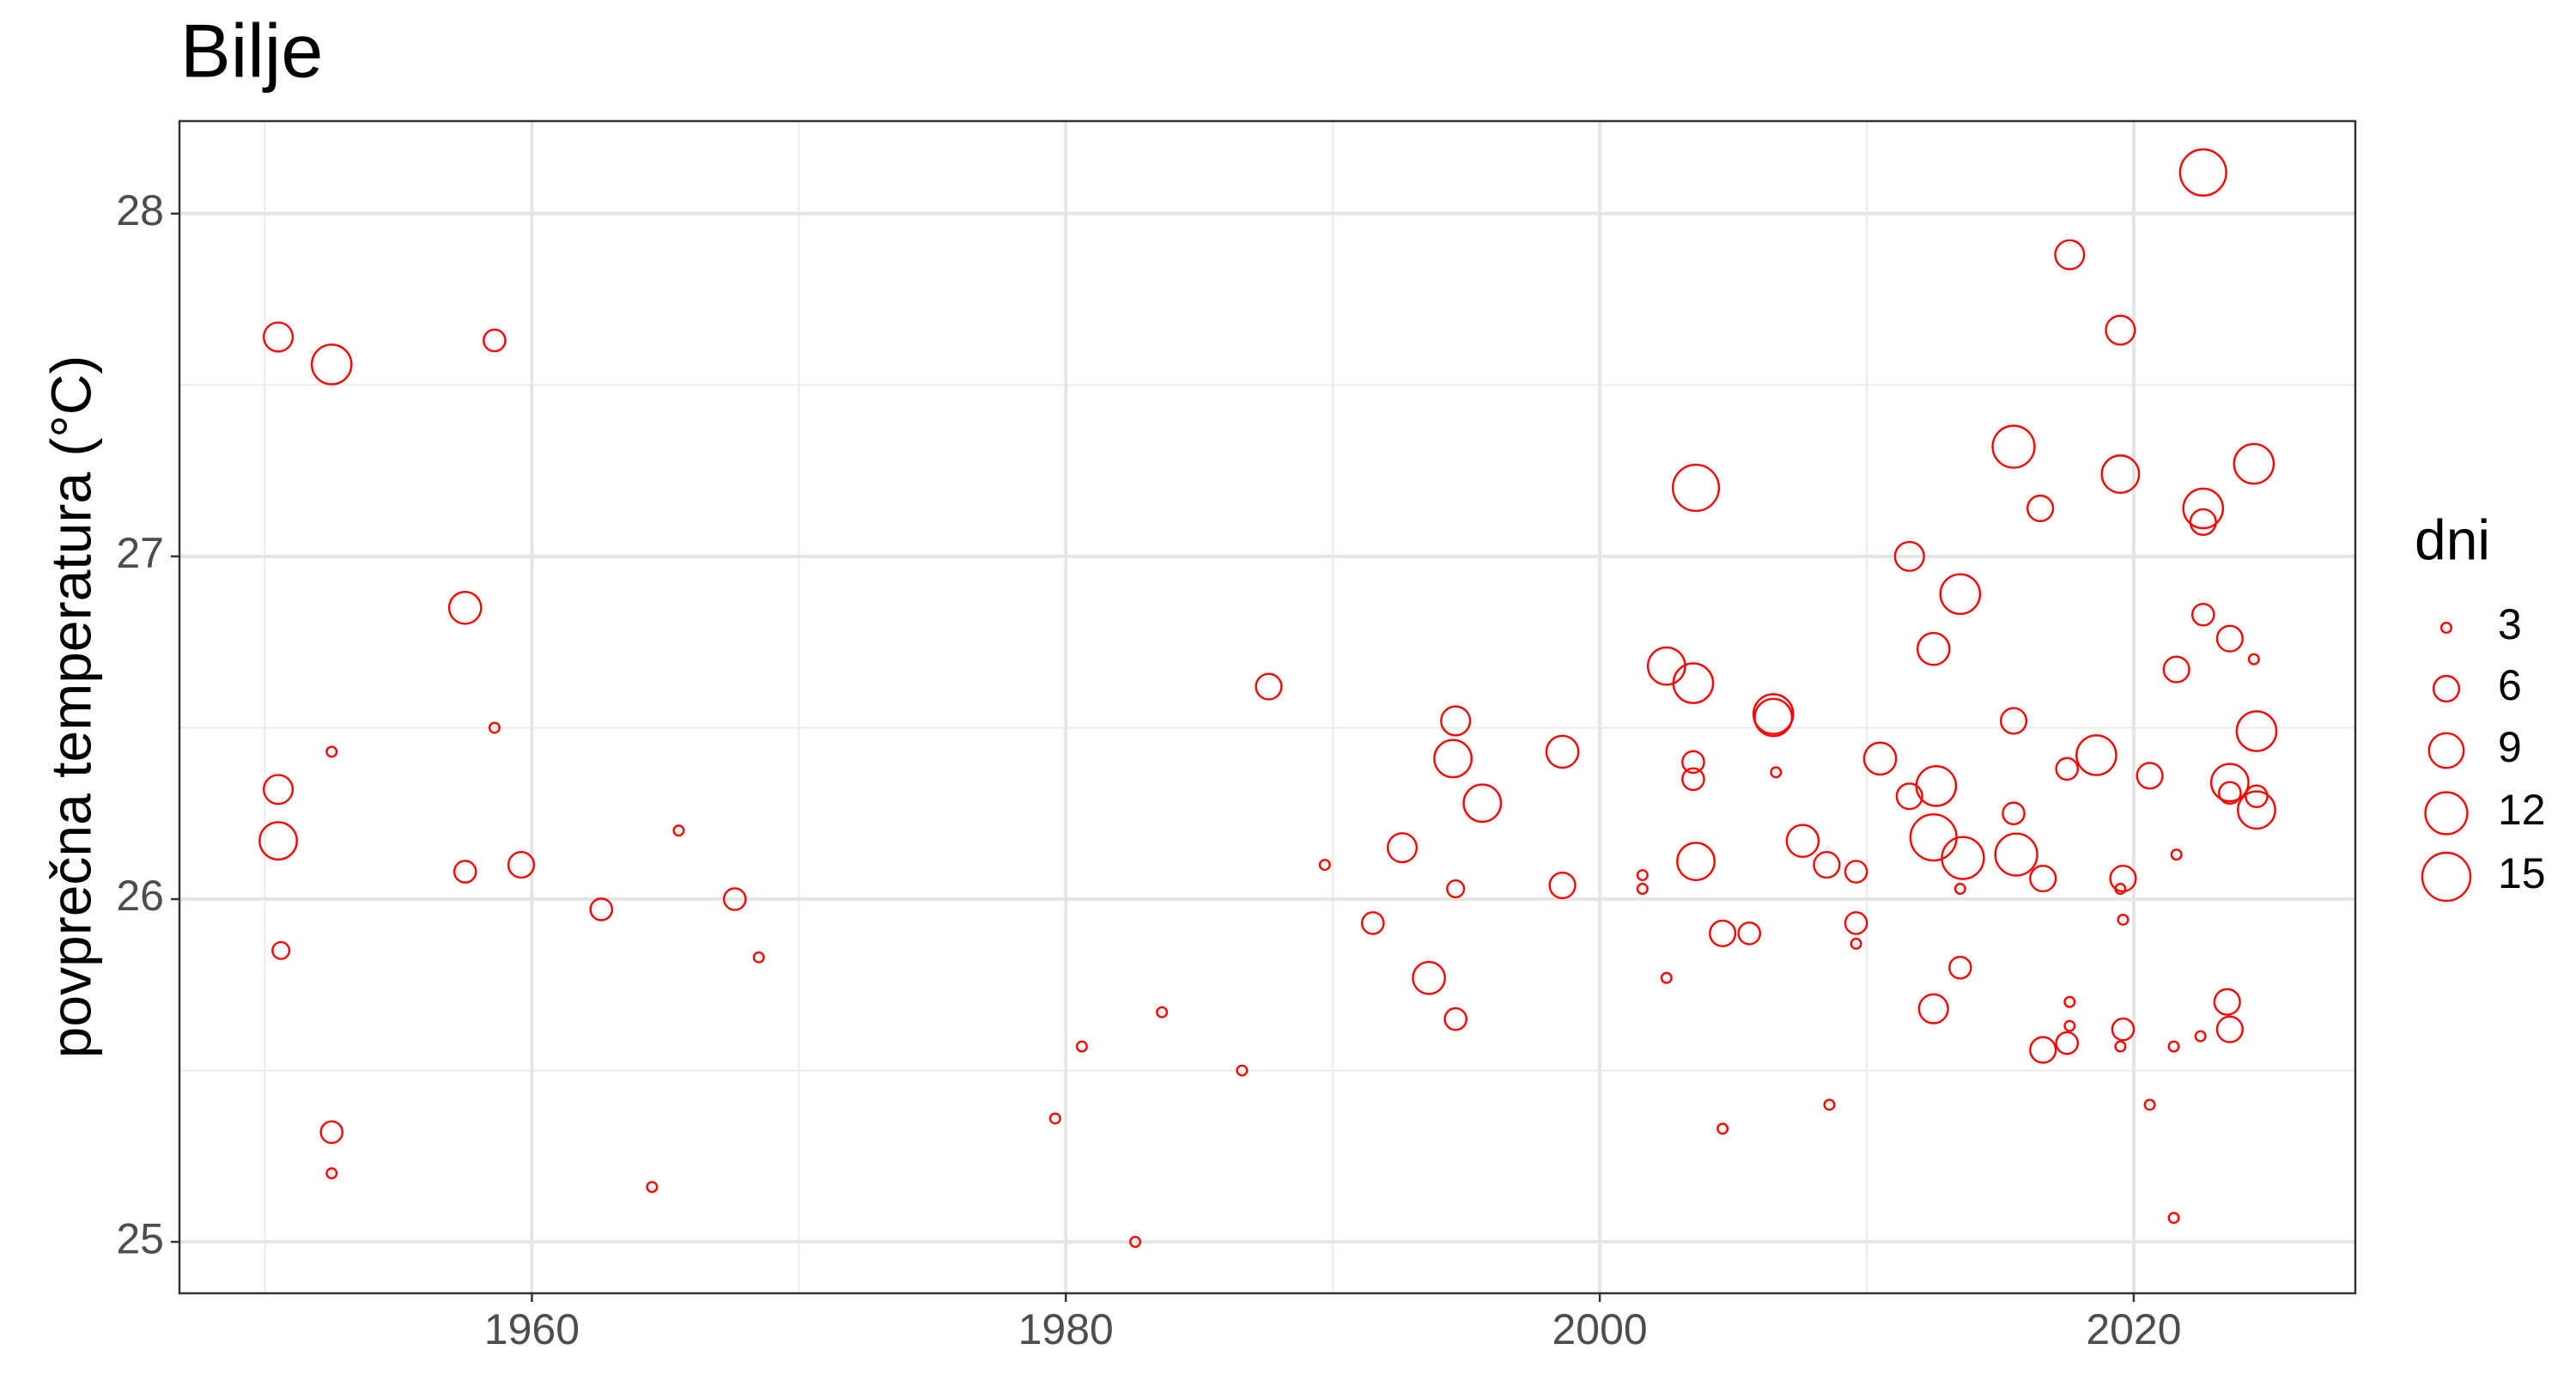 Image resolution: width=2576 pixels, height=1374 pixels. Describe the element at coordinates (1066, 1329) in the screenshot. I see `x-tick-label: 1980` at that location.